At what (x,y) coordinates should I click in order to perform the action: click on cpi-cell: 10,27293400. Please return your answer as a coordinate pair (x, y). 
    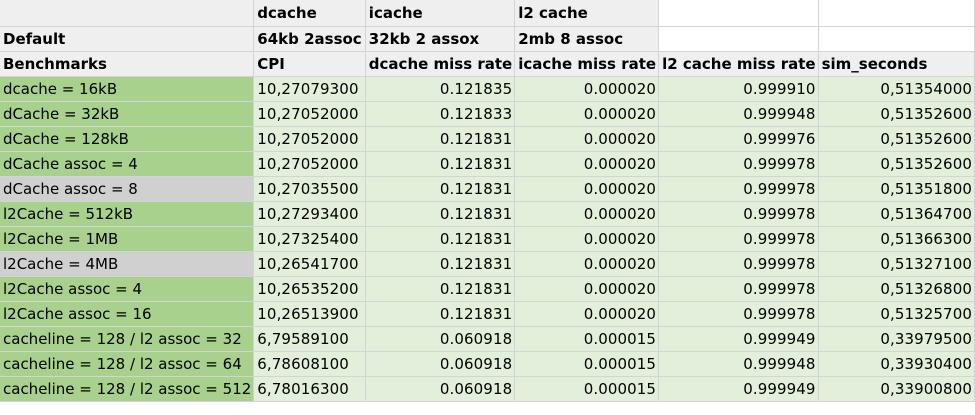
    Looking at the image, I should click on (309, 214).